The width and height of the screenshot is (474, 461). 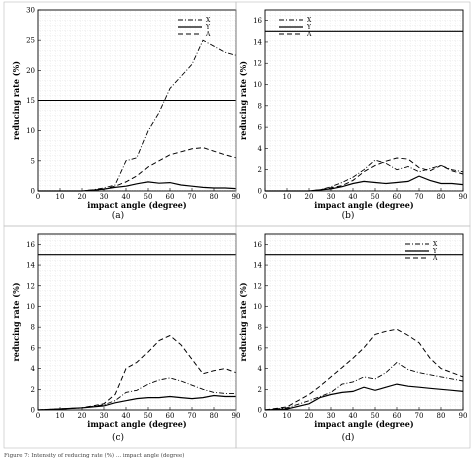 I want to click on y-tick-label: 15, so click(x=30, y=101).